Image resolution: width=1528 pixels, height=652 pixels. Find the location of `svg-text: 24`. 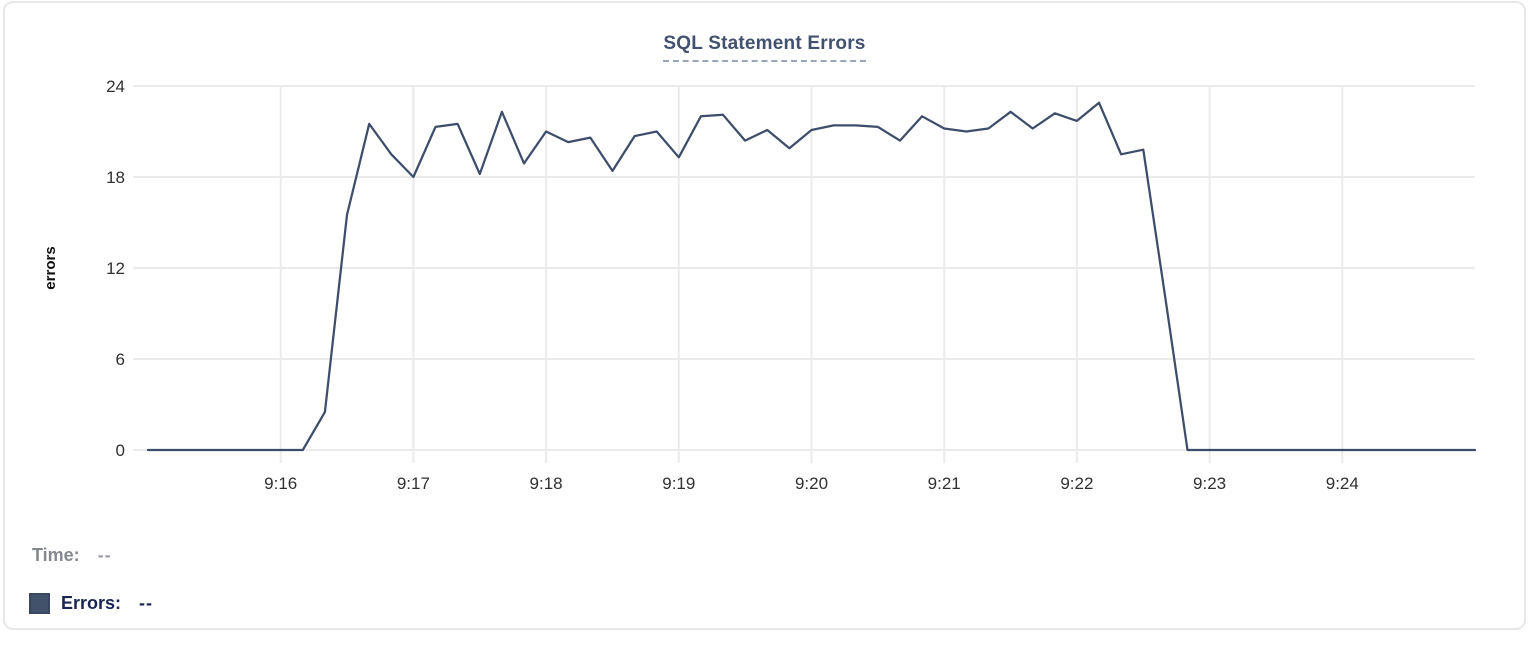

svg-text: 24 is located at coordinates (115, 86).